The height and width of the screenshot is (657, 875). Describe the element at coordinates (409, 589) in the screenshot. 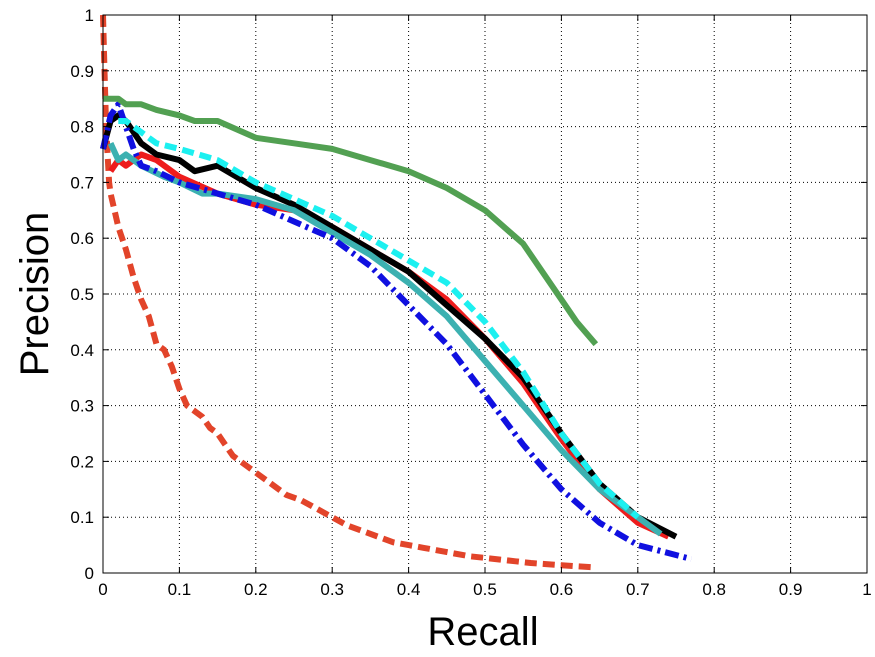

I see `x-tick-label: 0.4` at that location.